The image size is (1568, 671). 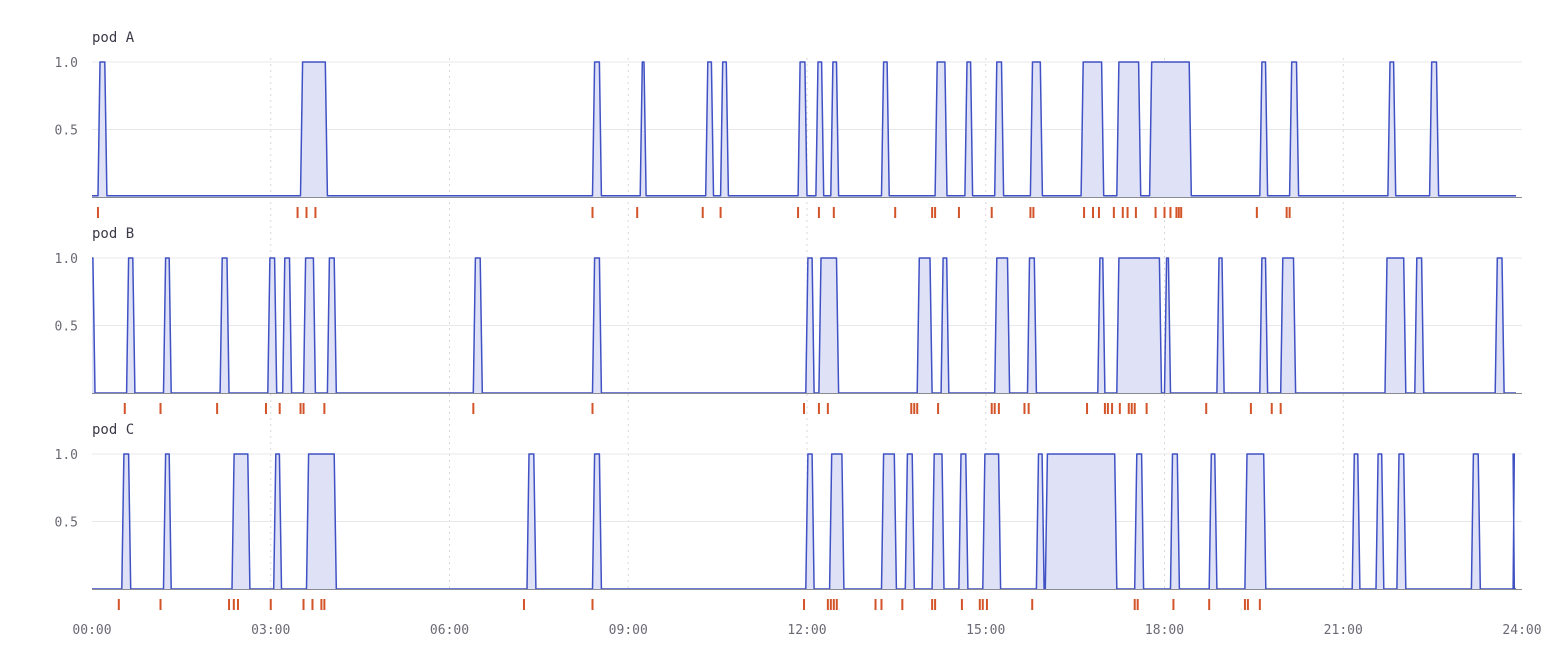 I want to click on x-tick-label: 21:00, so click(x=1343, y=630).